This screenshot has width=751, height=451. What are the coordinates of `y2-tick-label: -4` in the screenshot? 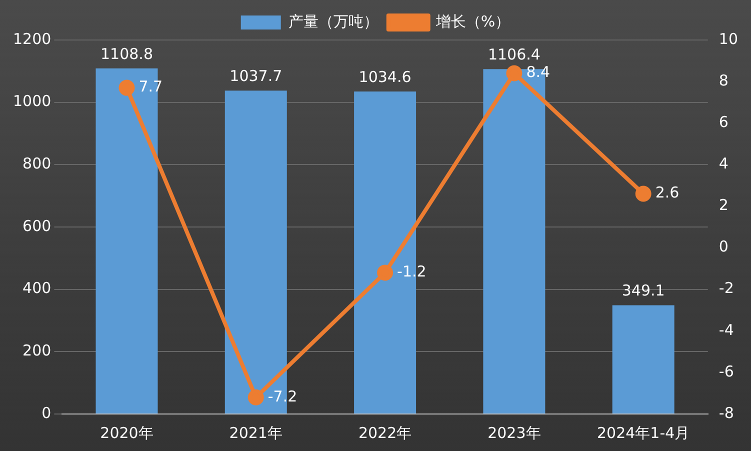 It's located at (726, 329).